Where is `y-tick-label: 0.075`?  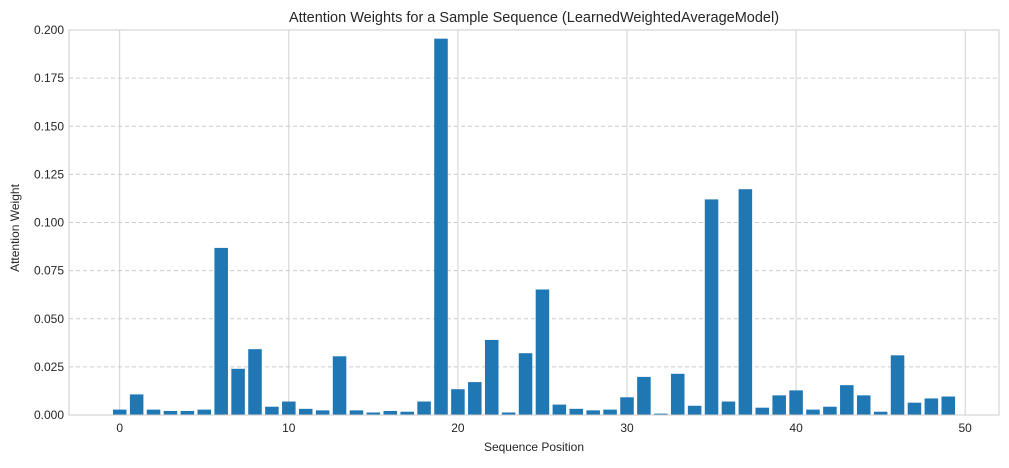
y-tick-label: 0.075 is located at coordinates (49, 271).